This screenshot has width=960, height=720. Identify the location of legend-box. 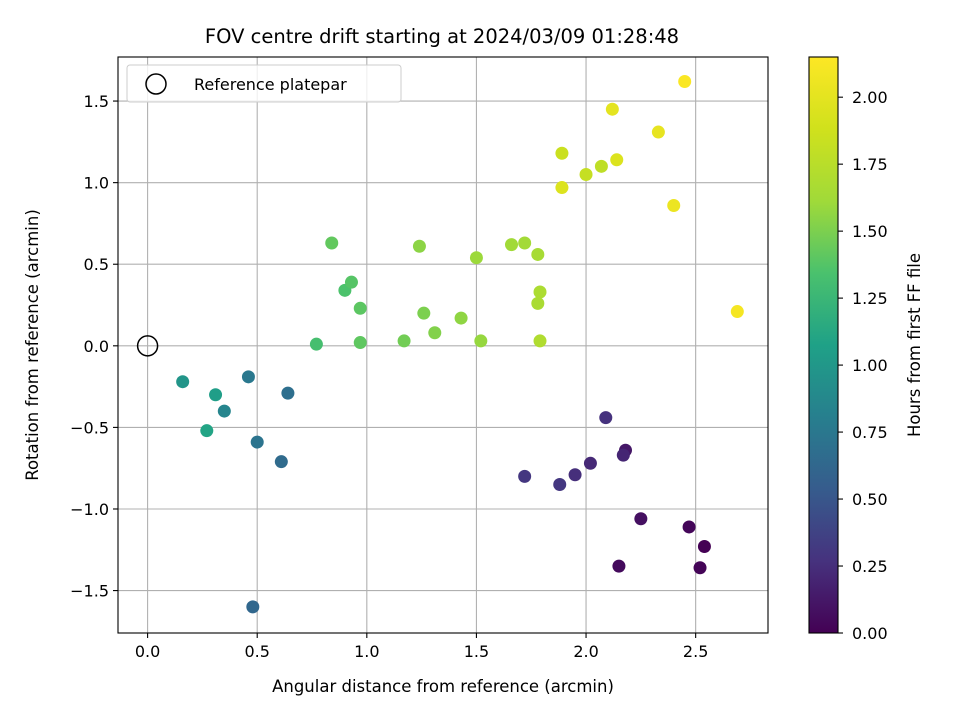
(264, 83).